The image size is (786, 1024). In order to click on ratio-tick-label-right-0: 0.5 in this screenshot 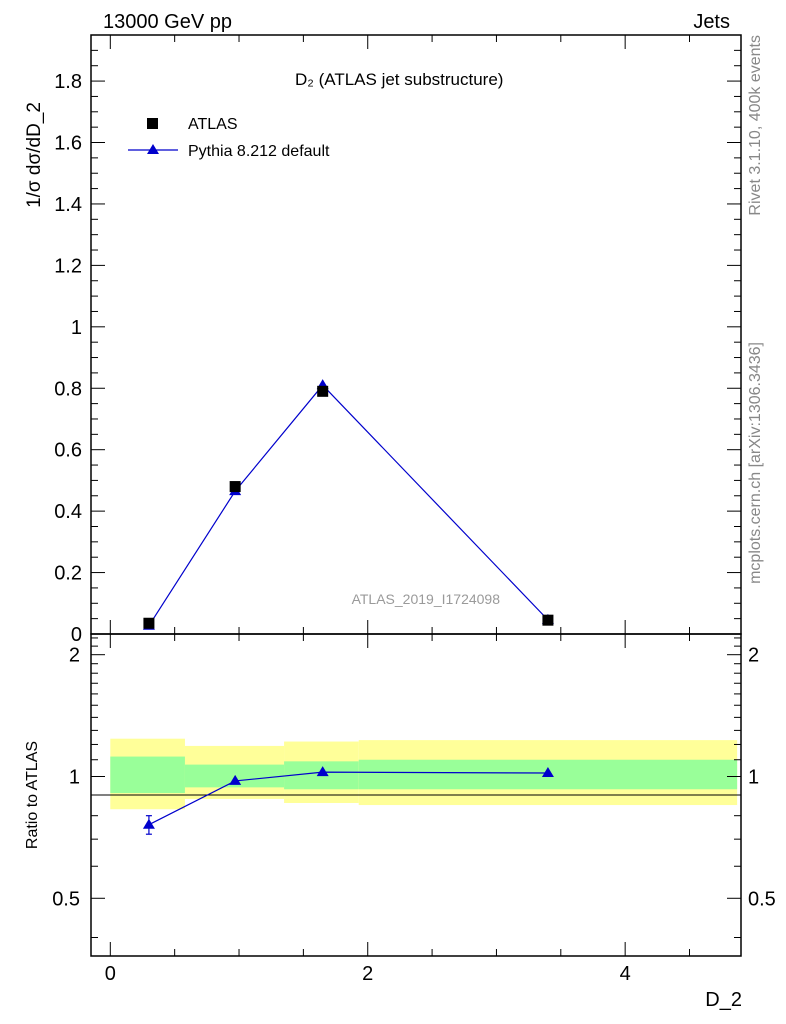, I will do `click(762, 899)`.